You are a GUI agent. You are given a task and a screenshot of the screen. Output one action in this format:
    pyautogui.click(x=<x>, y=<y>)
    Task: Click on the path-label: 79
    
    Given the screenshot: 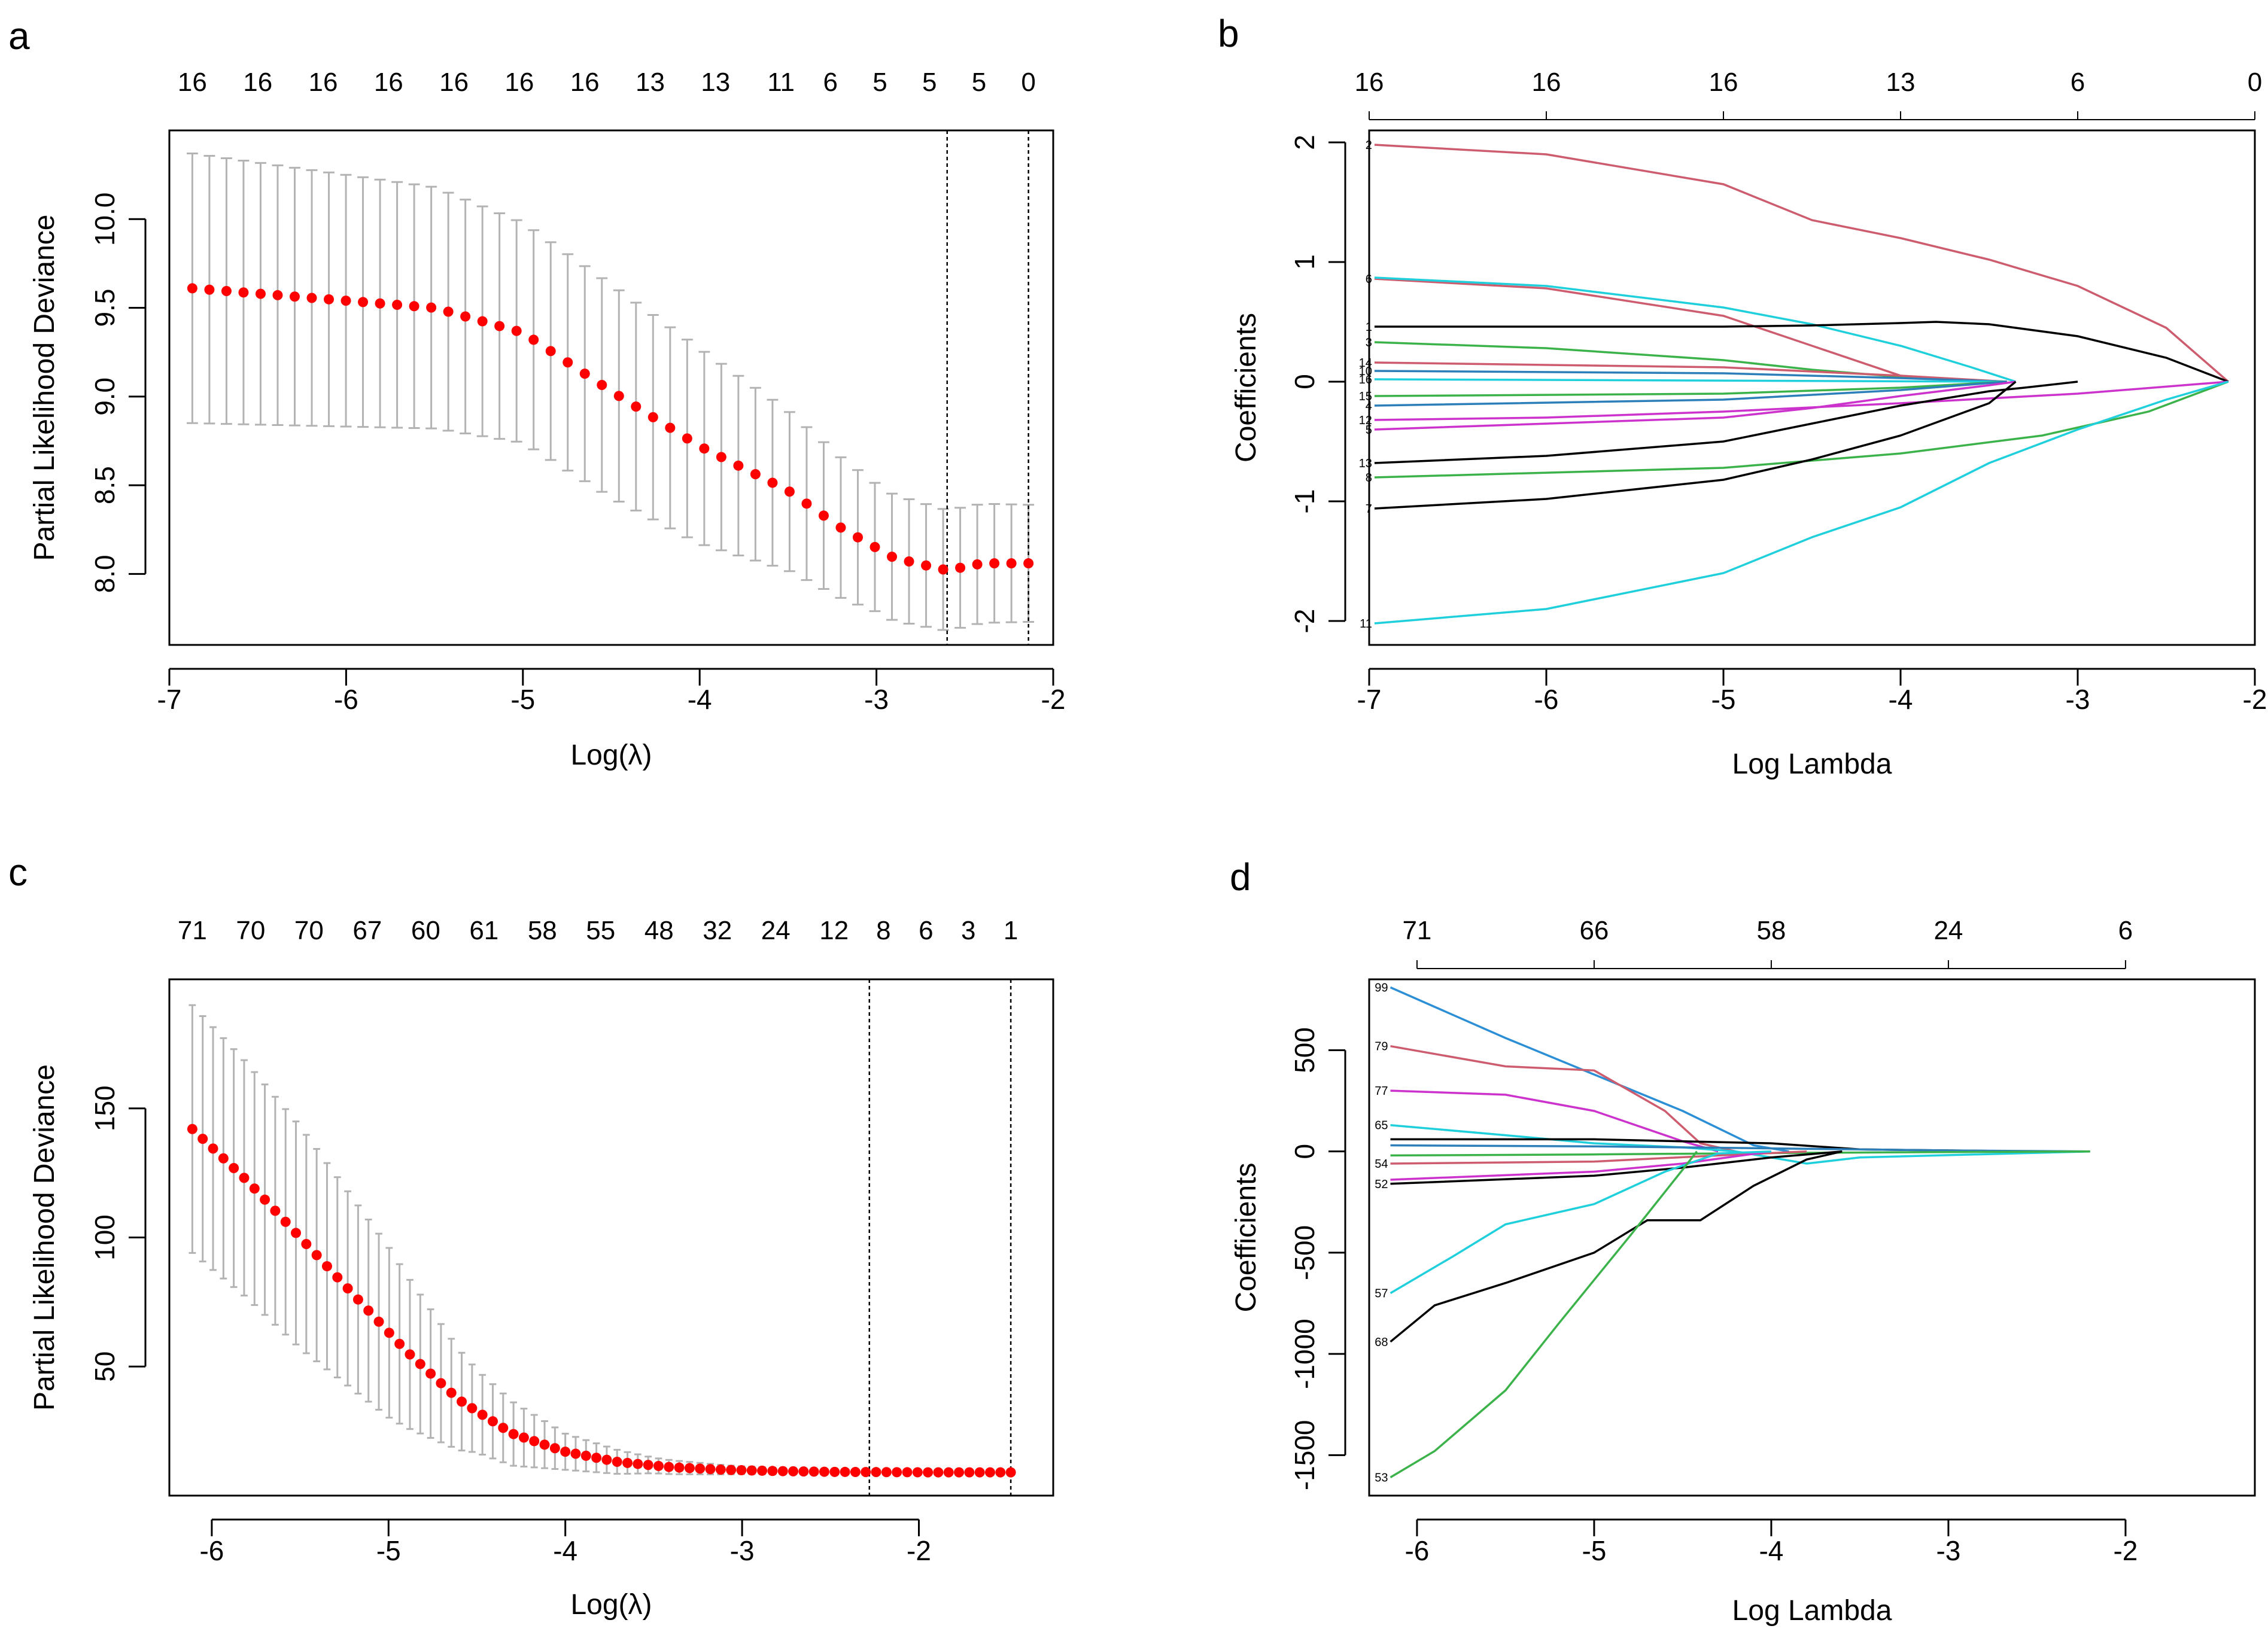 What is the action you would take?
    pyautogui.click(x=1381, y=1047)
    